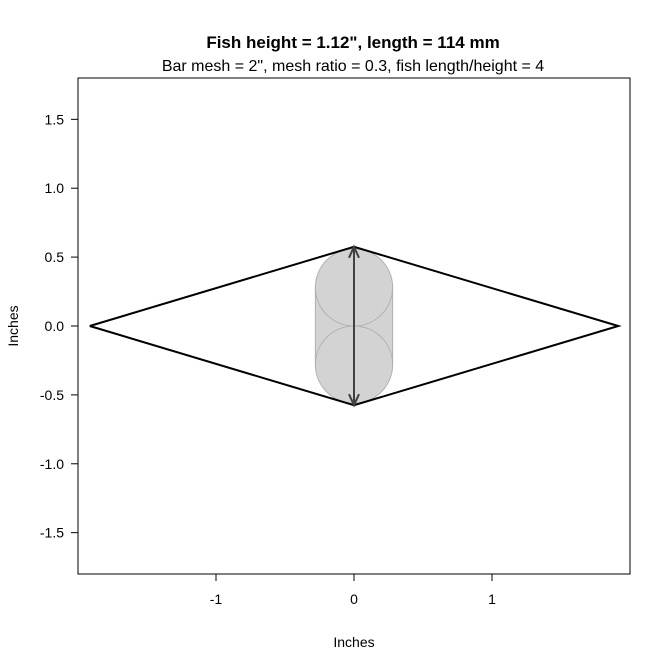 The image size is (670, 669). What do you see at coordinates (55, 119) in the screenshot?
I see `y-tick-label: 1.5` at bounding box center [55, 119].